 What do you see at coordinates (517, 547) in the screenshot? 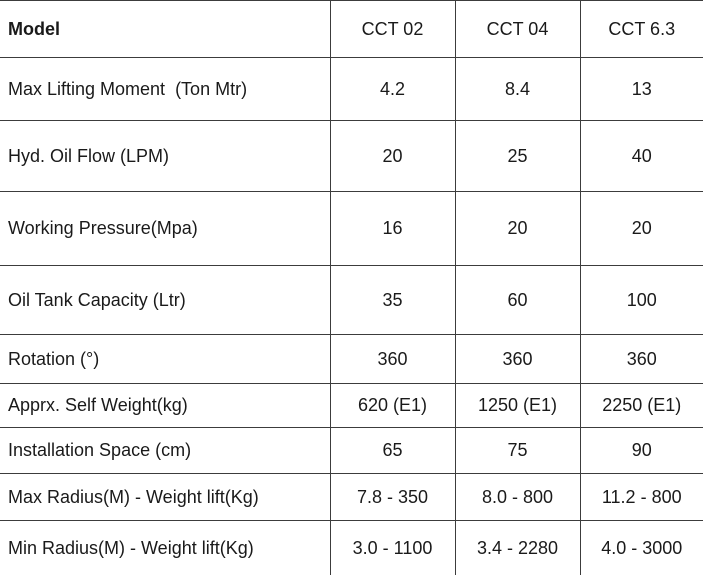
I see `cell-value: 3.4 - 2280` at bounding box center [517, 547].